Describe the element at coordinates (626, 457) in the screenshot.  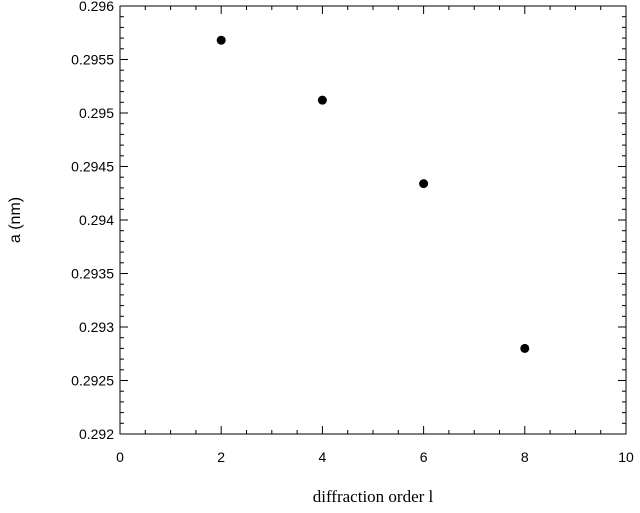
I see `x-tick-label: 10` at that location.